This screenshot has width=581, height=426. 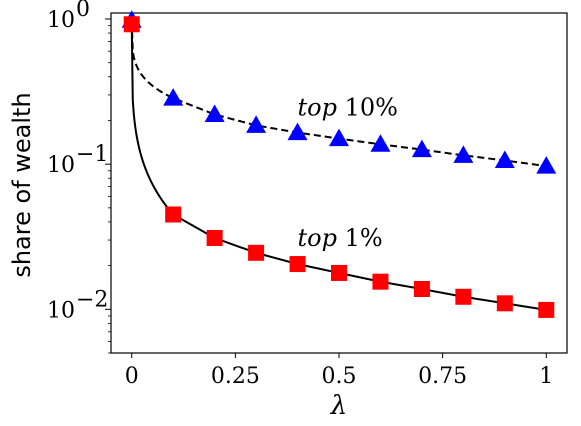 What do you see at coordinates (546, 376) in the screenshot?
I see `x-tick-label: 1` at bounding box center [546, 376].